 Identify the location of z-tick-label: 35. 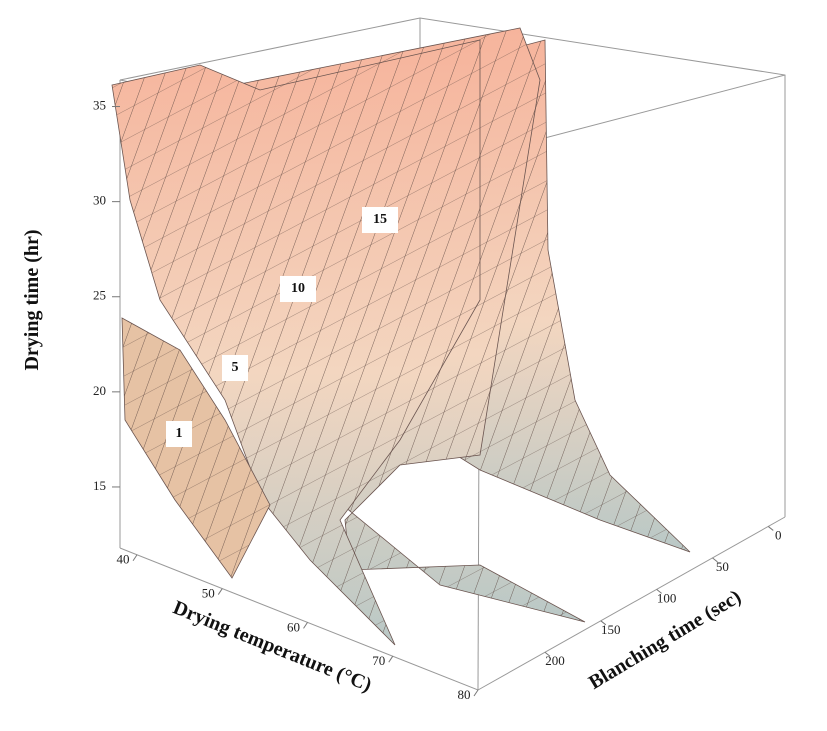
(99, 105).